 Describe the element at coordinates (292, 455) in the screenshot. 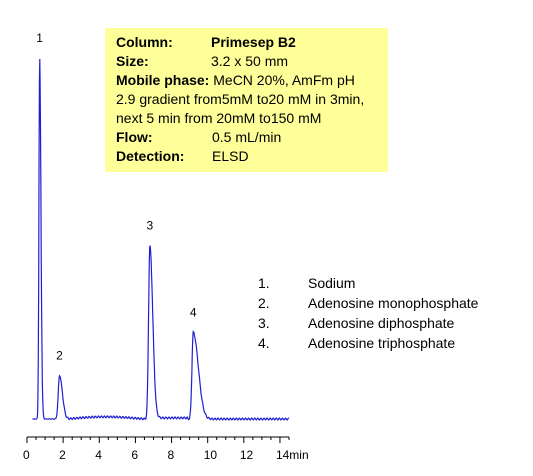

I see `x-tick-label: 14min` at that location.